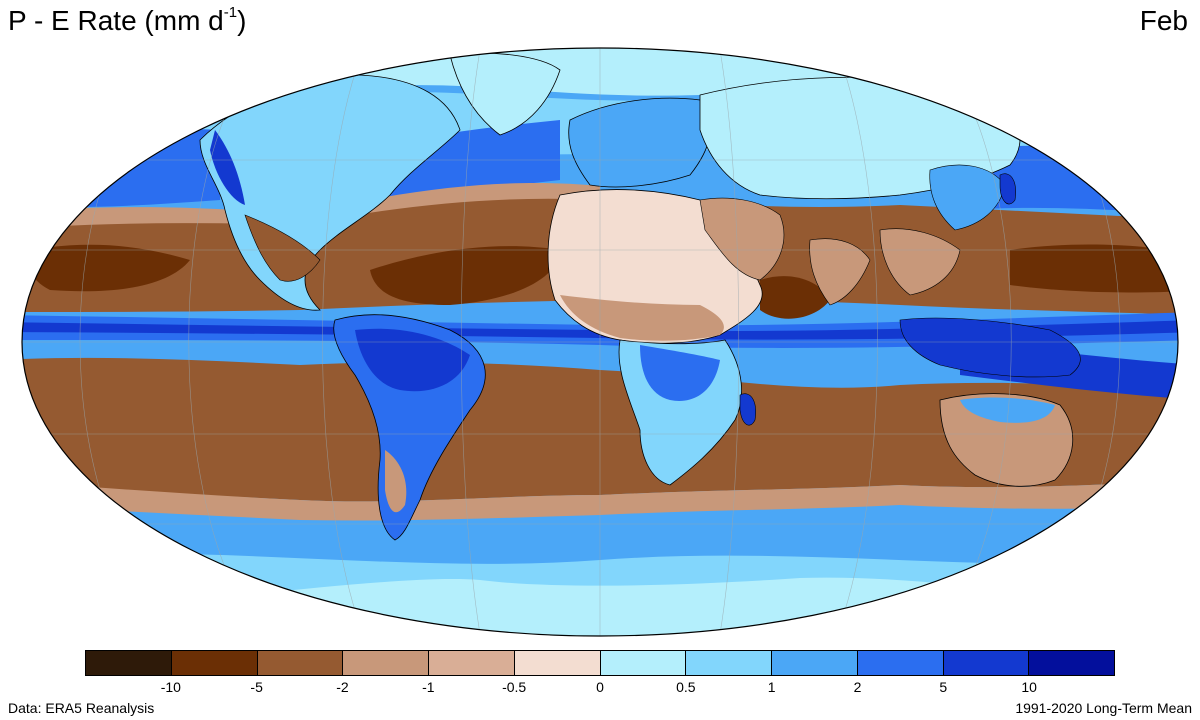 The height and width of the screenshot is (720, 1200). I want to click on colorbar-tick-label: -1, so click(428, 687).